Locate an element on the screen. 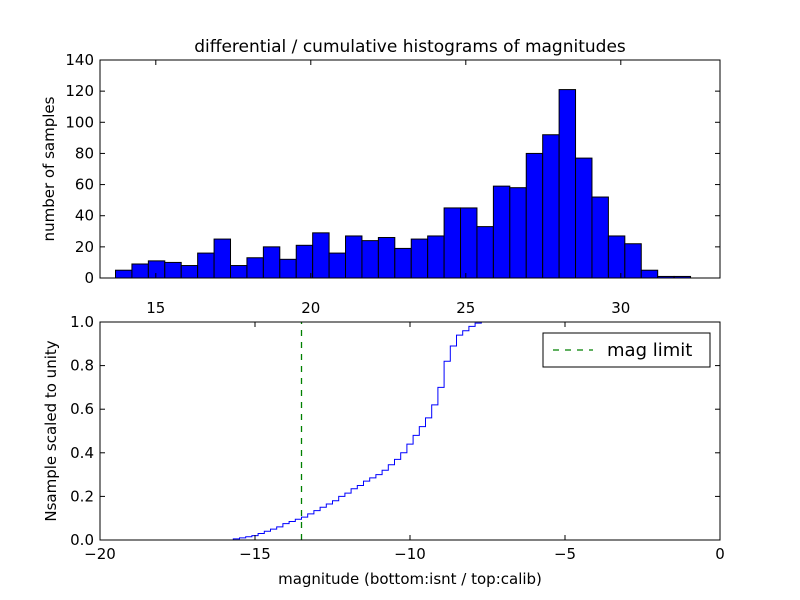  y-tick-label: 1.0 is located at coordinates (82, 322).